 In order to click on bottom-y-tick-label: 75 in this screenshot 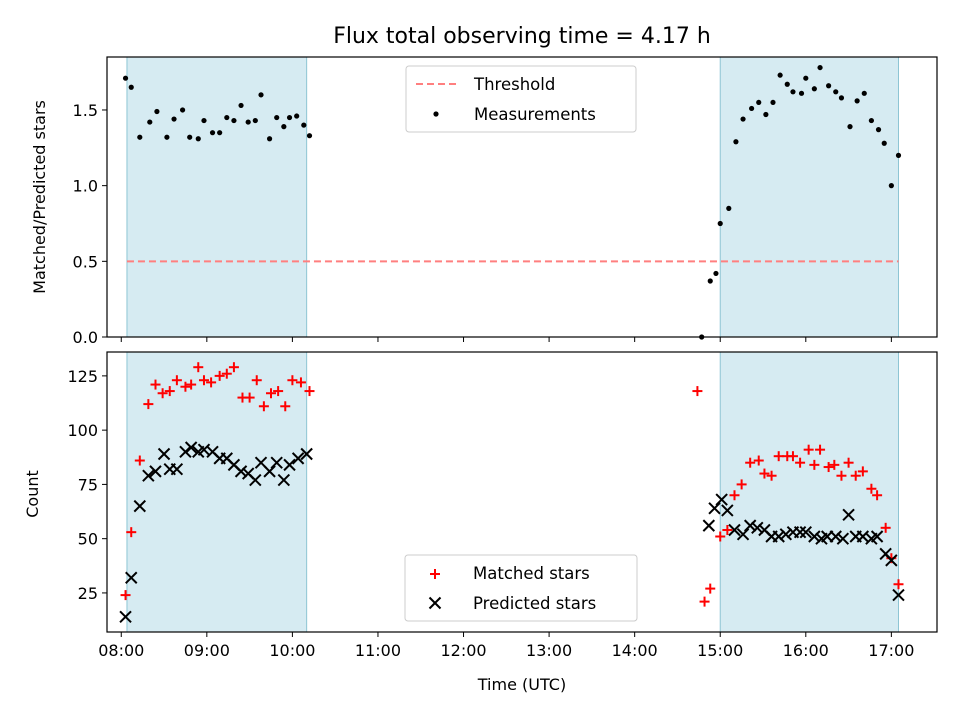, I will do `click(88, 484)`.